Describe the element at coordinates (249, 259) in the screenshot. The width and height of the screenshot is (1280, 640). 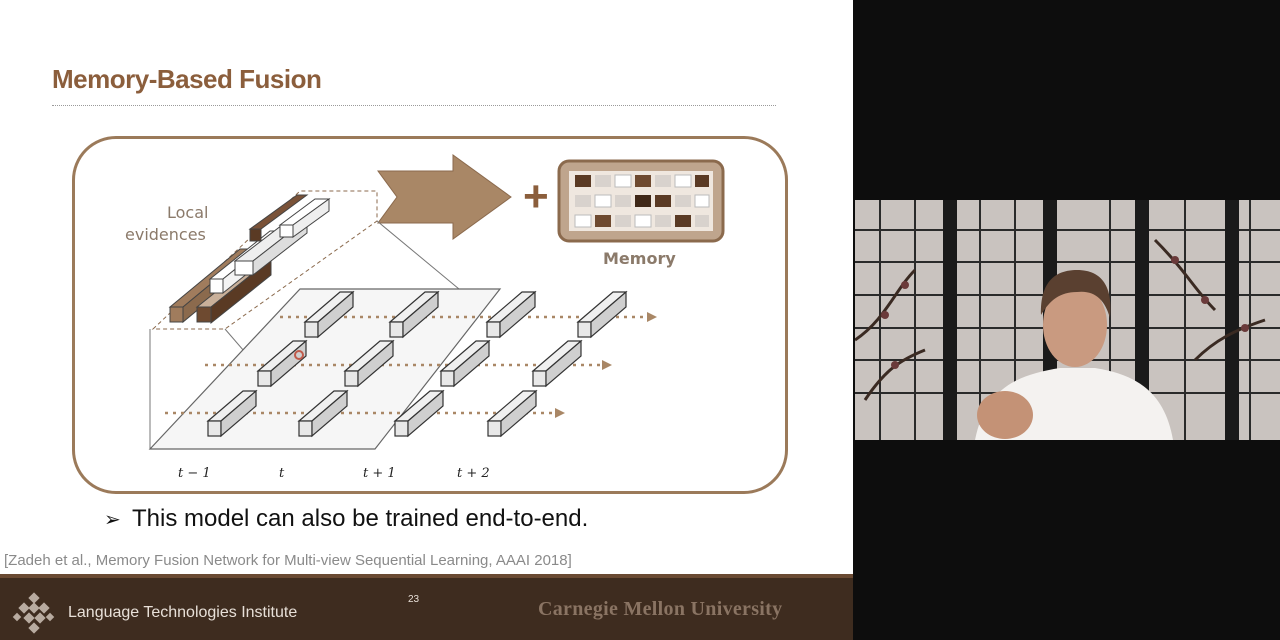
I see `local-evidence-bars` at that location.